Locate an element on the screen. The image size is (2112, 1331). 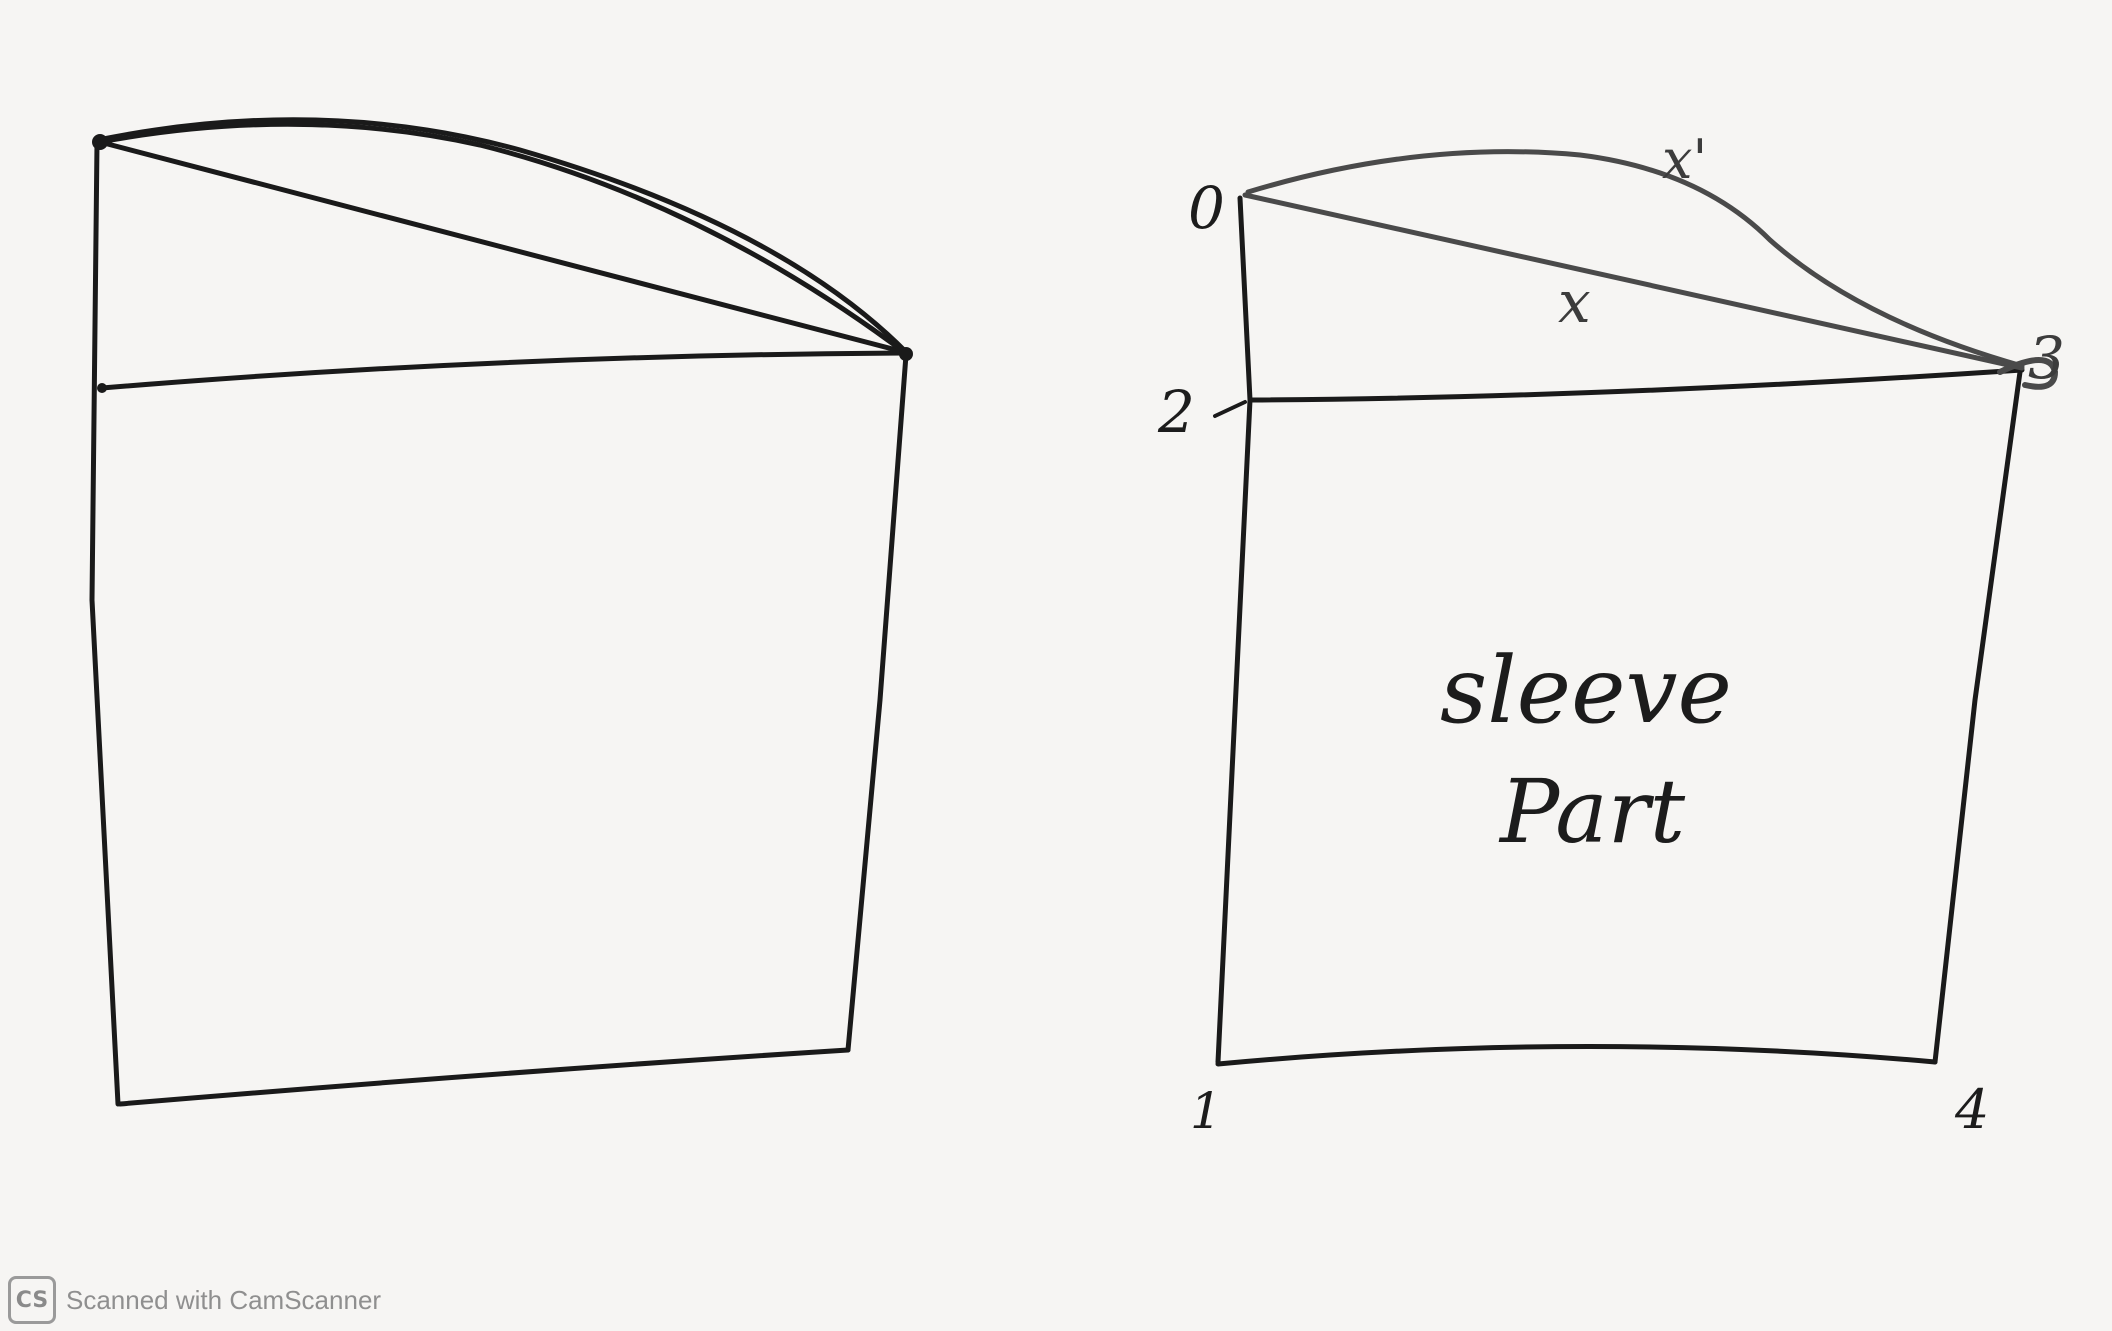
right-cap-end-scribble is located at coordinates (2027, 373).